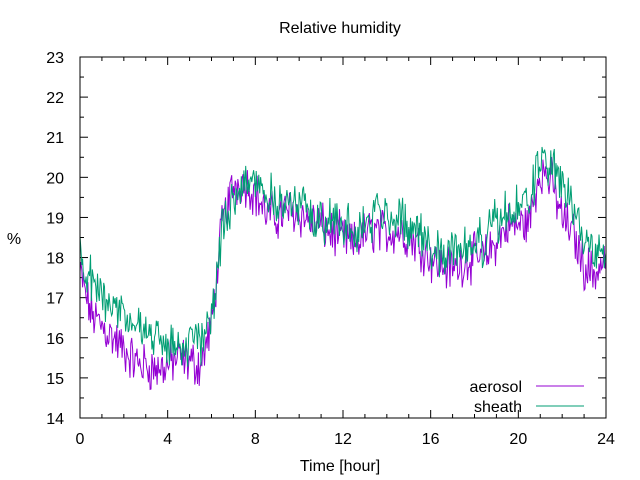 Image resolution: width=640 pixels, height=480 pixels. I want to click on y-tick-label: 14, so click(55, 419).